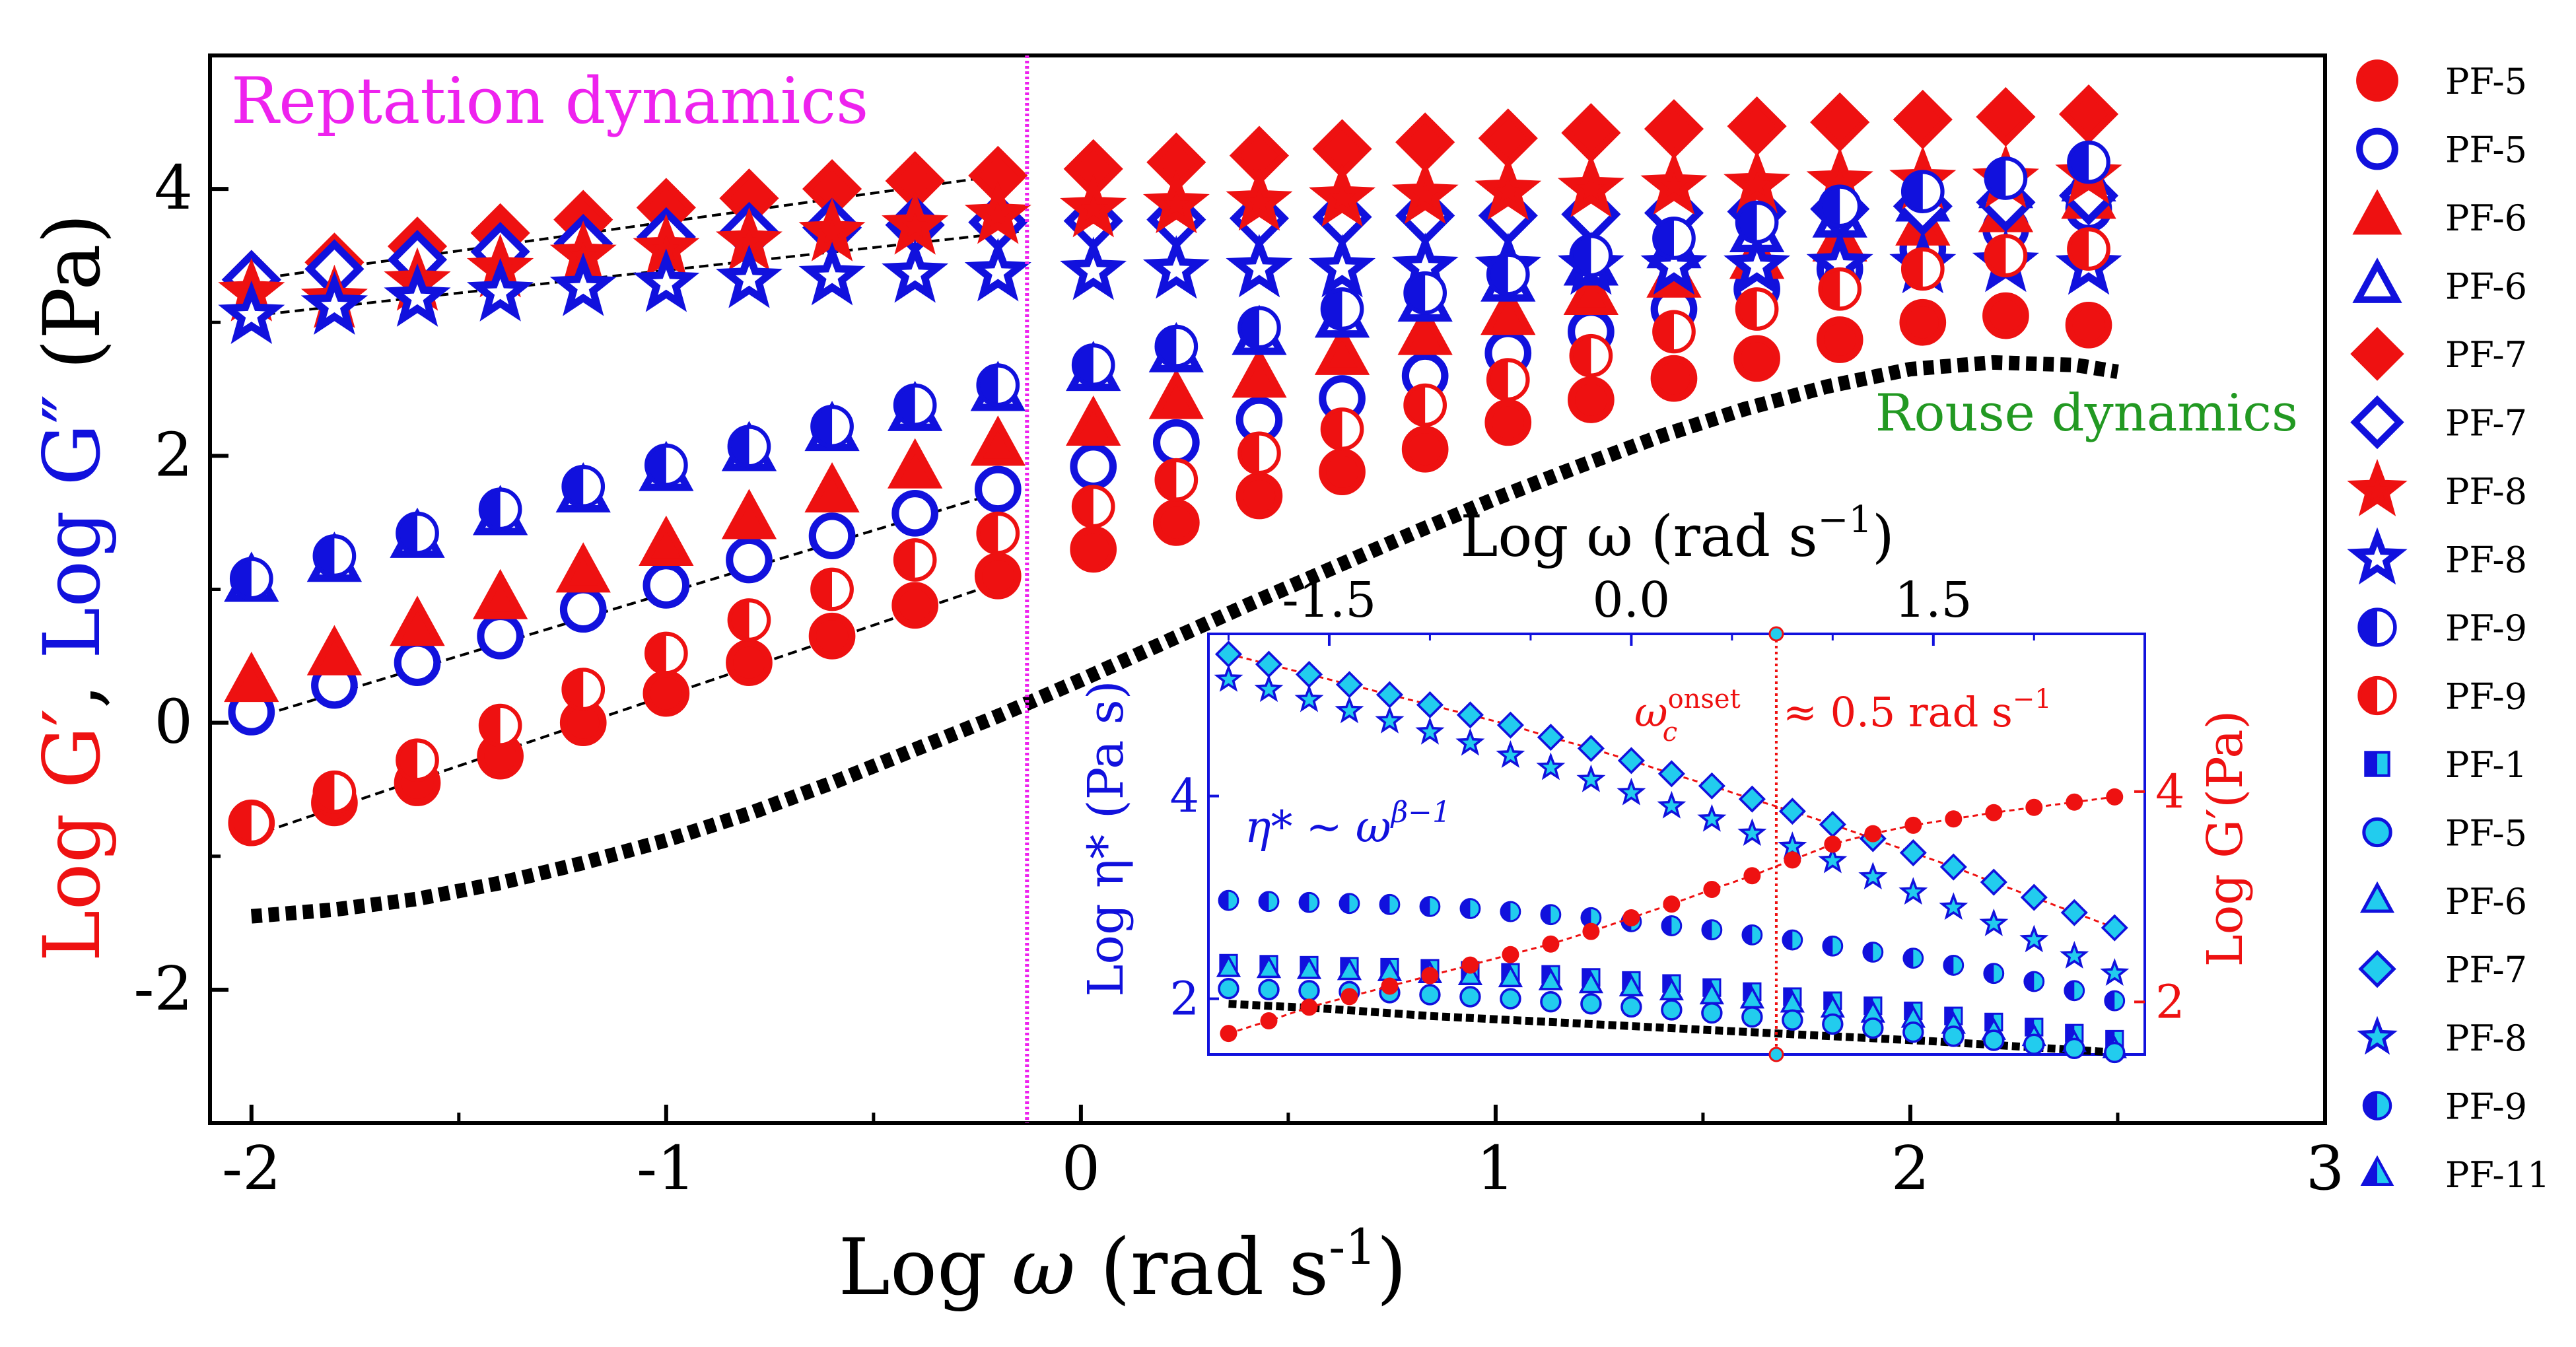  I want to click on omega-c-sup: onset, so click(1705, 699).